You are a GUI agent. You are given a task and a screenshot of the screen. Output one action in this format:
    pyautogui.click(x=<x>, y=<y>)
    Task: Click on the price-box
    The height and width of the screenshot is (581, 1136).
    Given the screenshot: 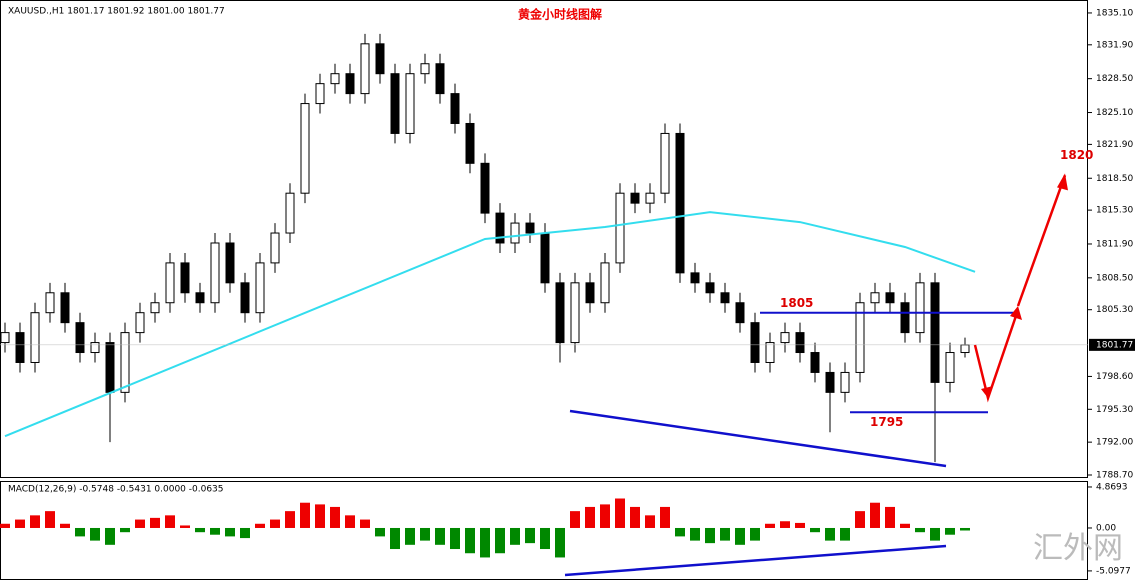 What is the action you would take?
    pyautogui.click(x=1112, y=344)
    